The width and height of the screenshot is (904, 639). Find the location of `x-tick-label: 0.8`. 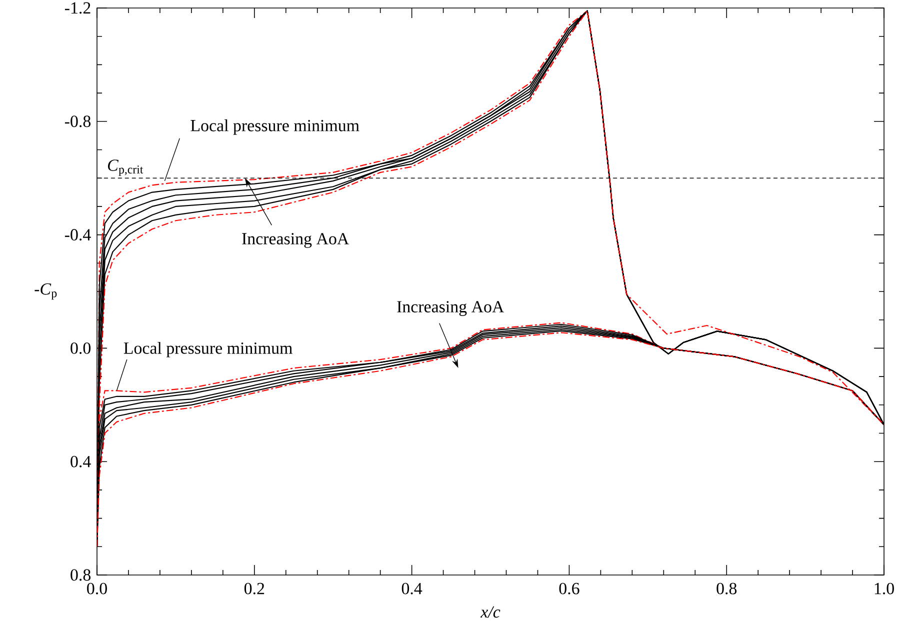

x-tick-label: 0.8 is located at coordinates (726, 588).